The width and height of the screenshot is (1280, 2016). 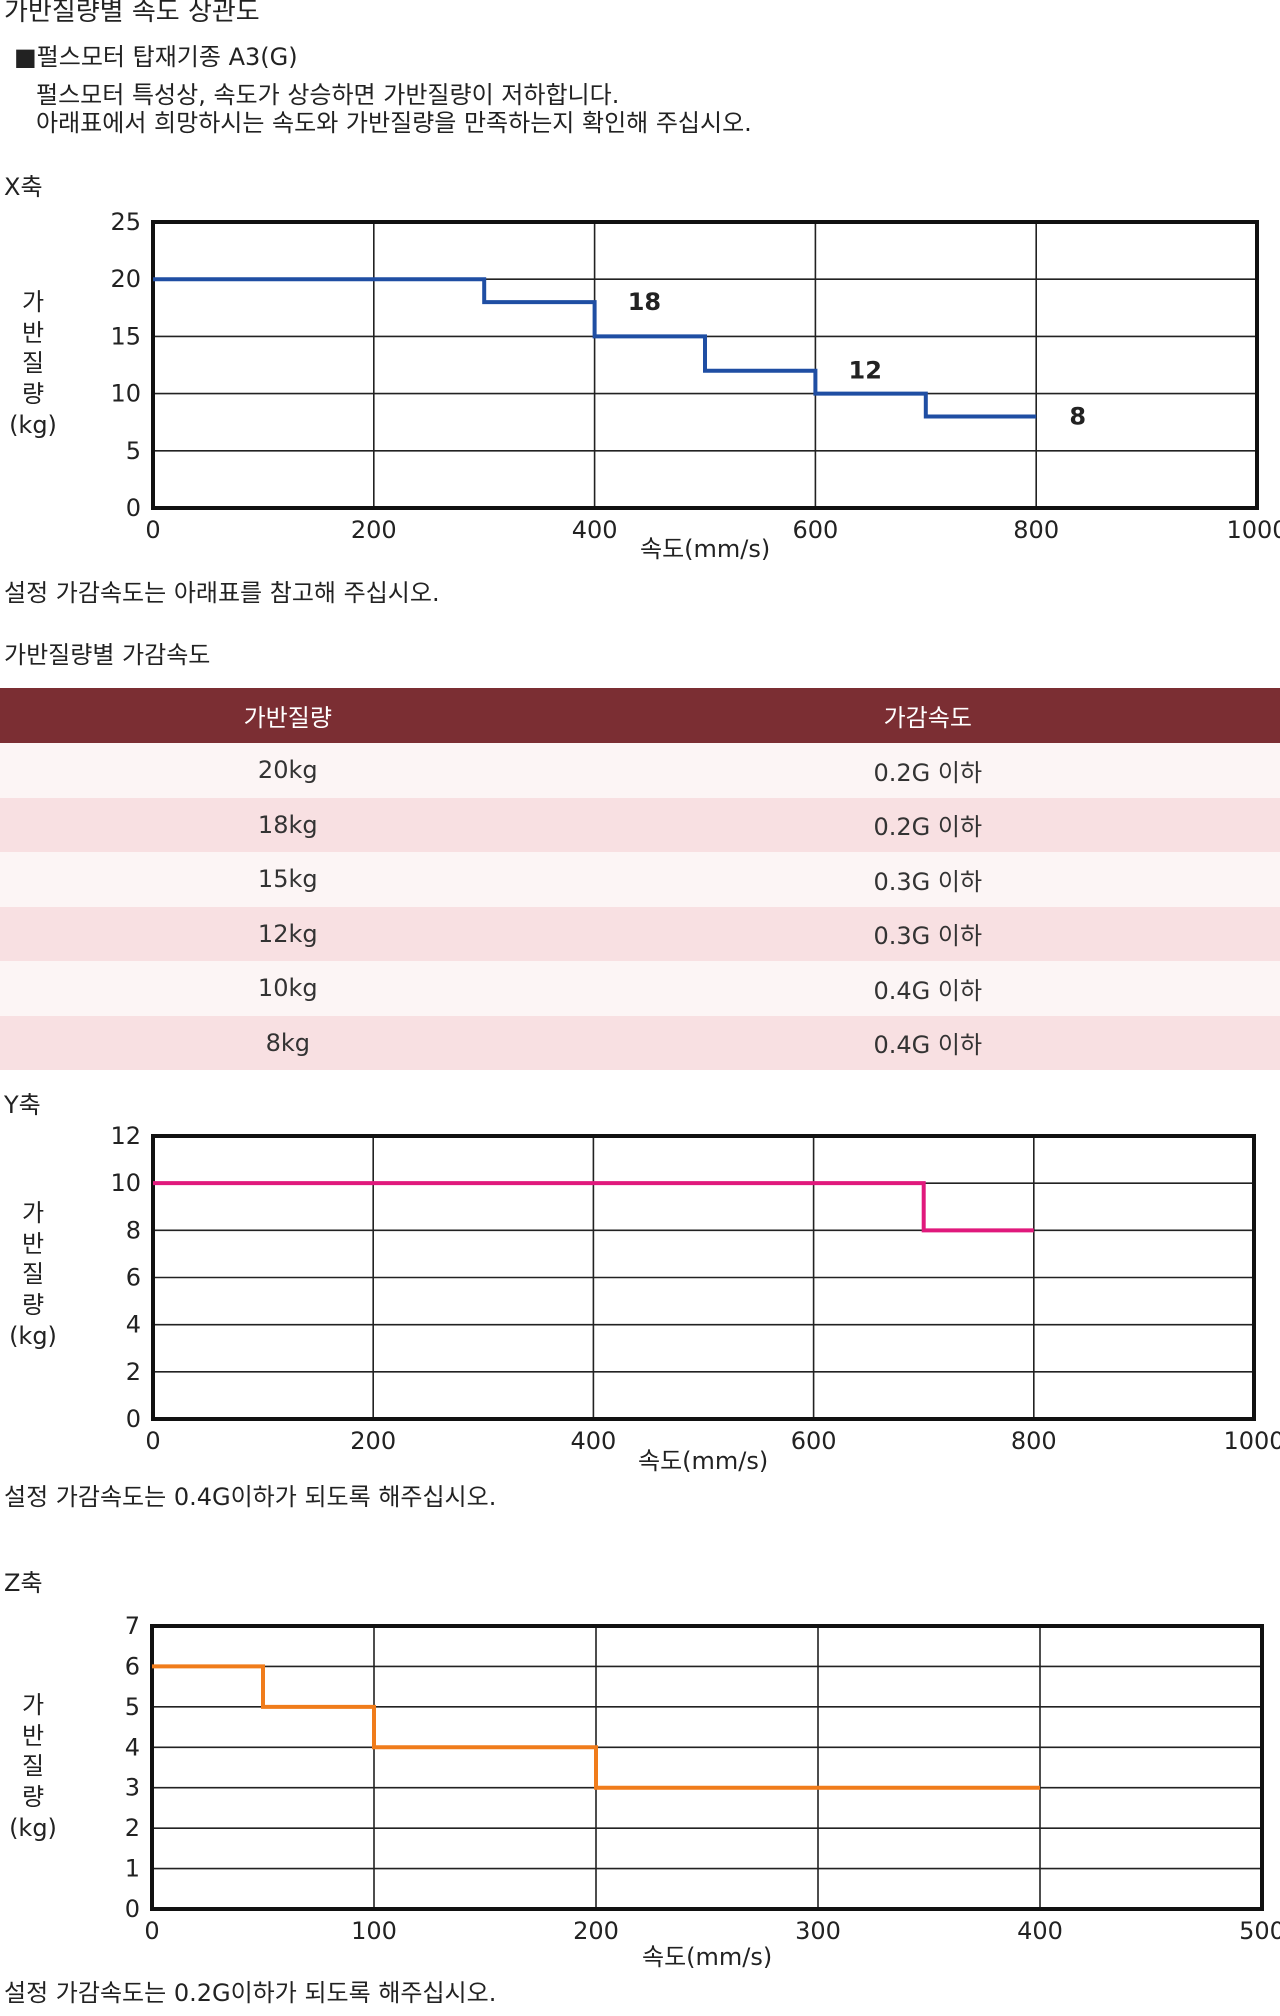 What do you see at coordinates (125, 279) in the screenshot?
I see `y-tick-label: 20` at bounding box center [125, 279].